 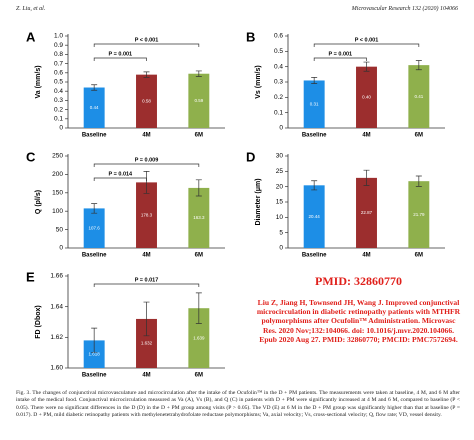 What do you see at coordinates (60, 229) in the screenshot?
I see `y-tick-label: 50` at bounding box center [60, 229].